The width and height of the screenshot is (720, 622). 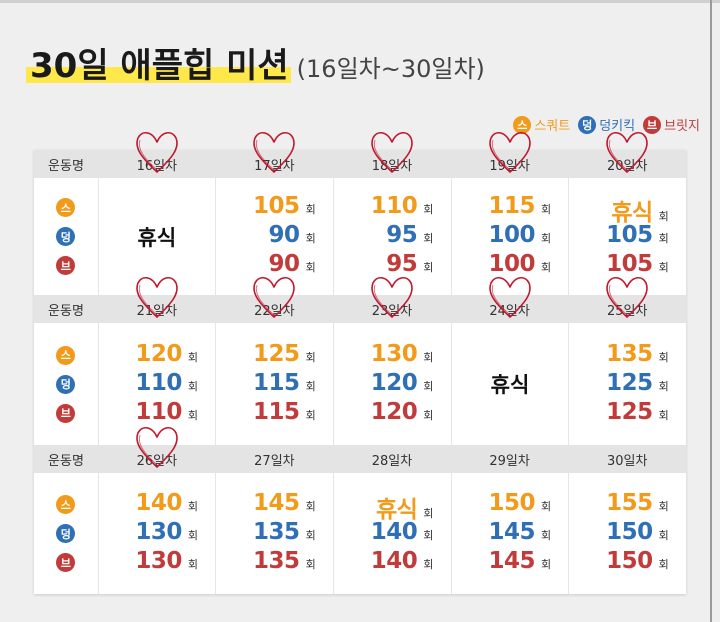 I want to click on day-cell: 150 회 145 회 145 회, so click(x=509, y=533).